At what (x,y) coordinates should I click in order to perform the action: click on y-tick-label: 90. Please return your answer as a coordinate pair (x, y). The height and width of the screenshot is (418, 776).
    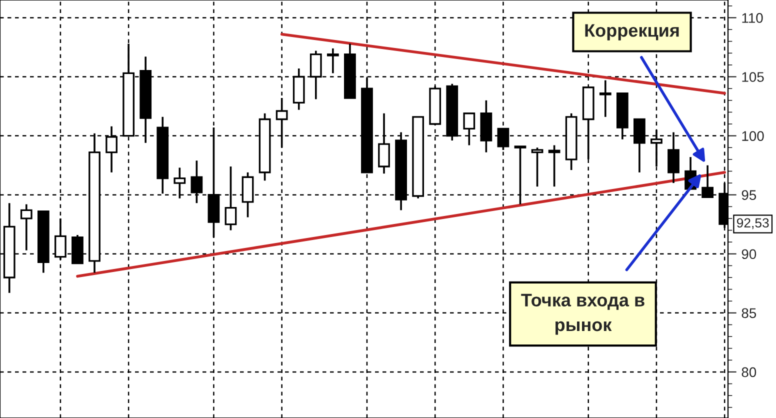
    Looking at the image, I should click on (749, 254).